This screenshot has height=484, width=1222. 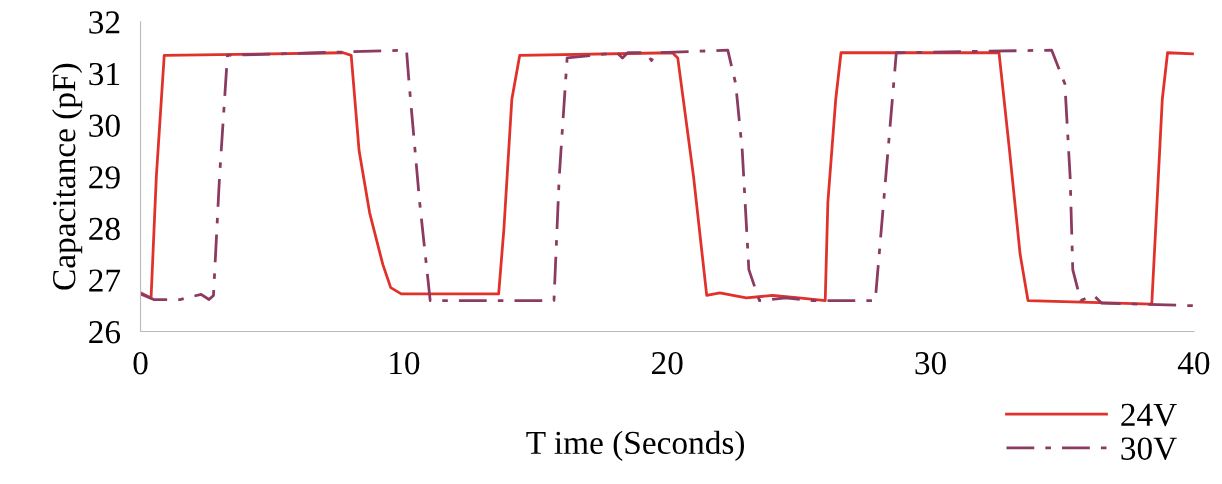 I want to click on x-tick-label: 30, so click(x=930, y=363).